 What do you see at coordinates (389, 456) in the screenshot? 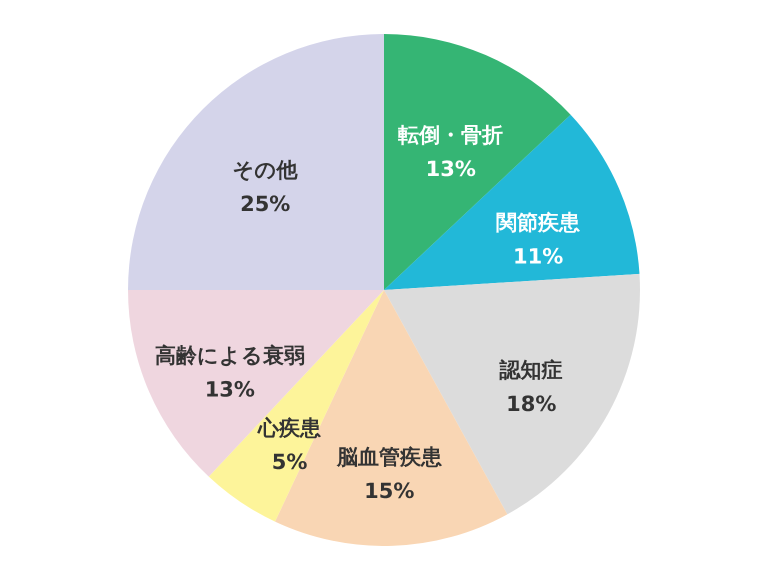
I see `slice-label: 脳血管疾患` at bounding box center [389, 456].